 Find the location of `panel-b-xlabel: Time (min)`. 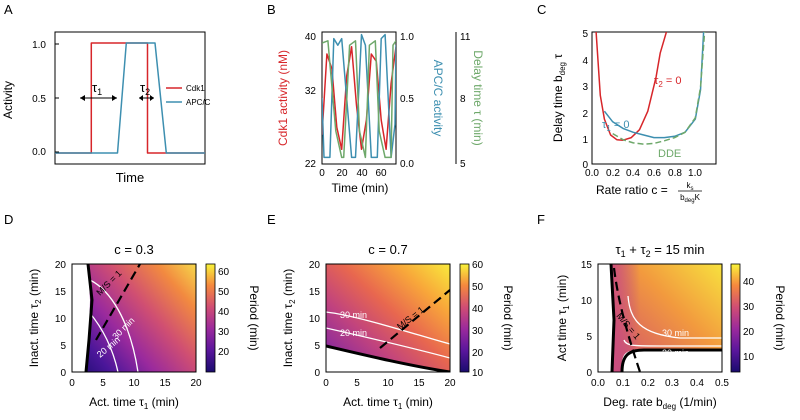

panel-b-xlabel: Time (min) is located at coordinates (360, 188).